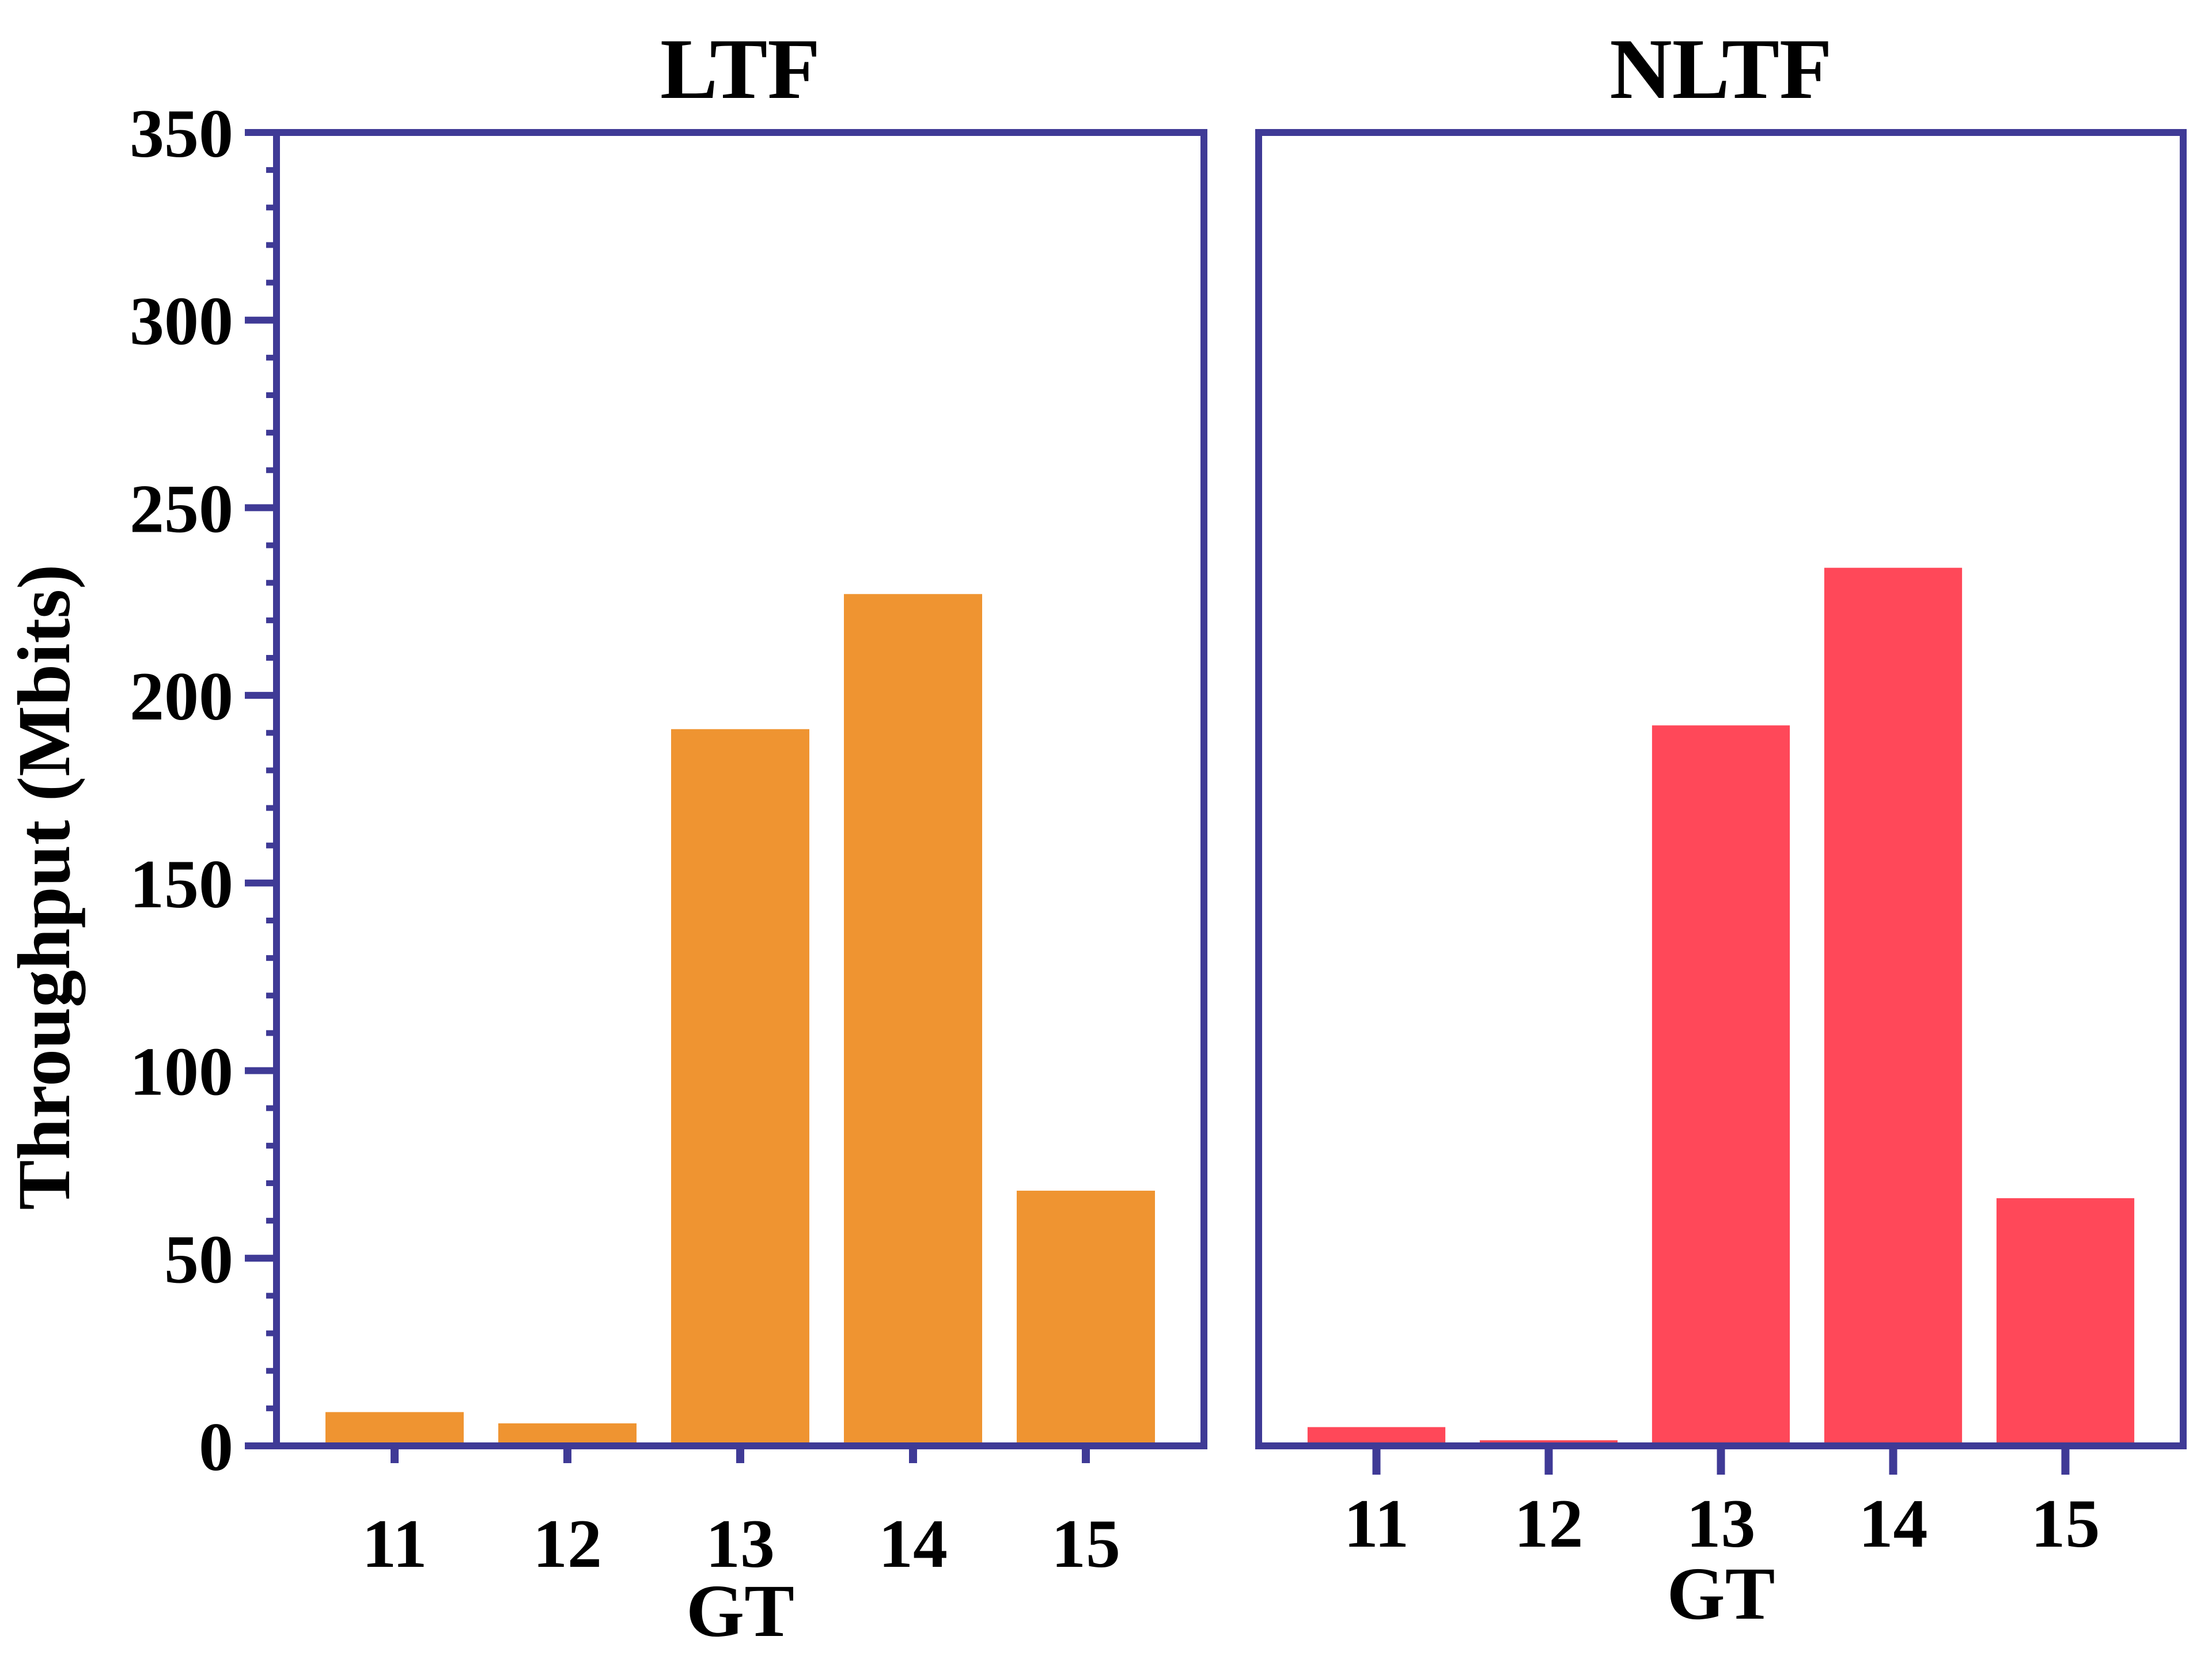 The image size is (2212, 1659). What do you see at coordinates (181, 508) in the screenshot?
I see `y-tick-label-250: 250` at bounding box center [181, 508].